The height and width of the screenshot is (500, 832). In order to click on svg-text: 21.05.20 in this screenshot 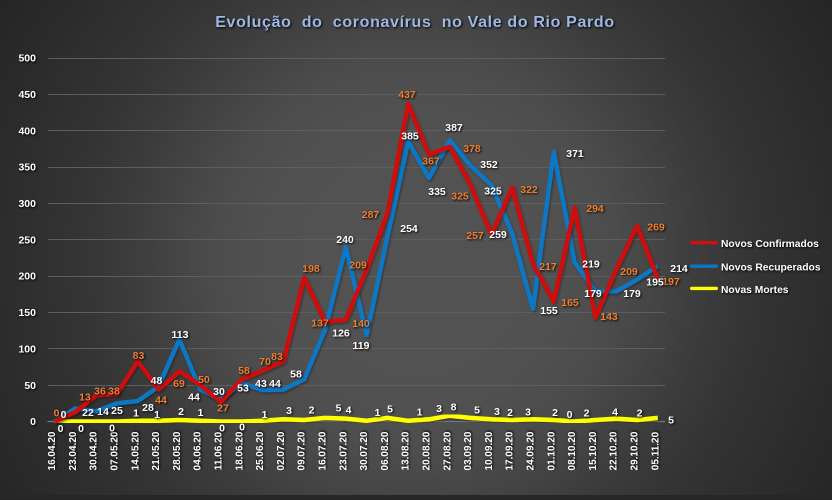, I will do `click(156, 450)`.